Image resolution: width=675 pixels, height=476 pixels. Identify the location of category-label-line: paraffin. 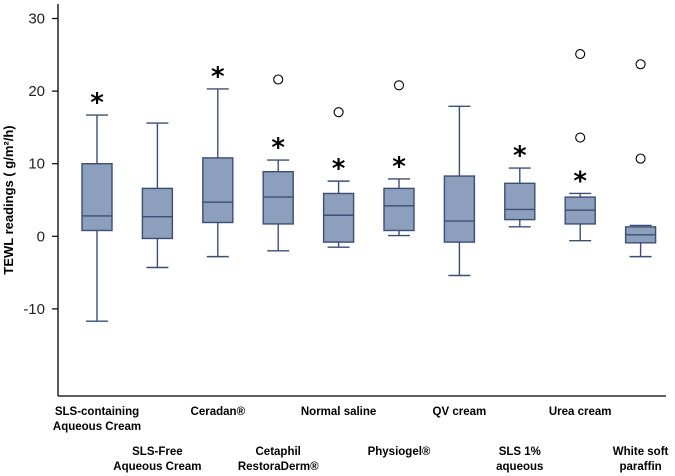
(641, 467).